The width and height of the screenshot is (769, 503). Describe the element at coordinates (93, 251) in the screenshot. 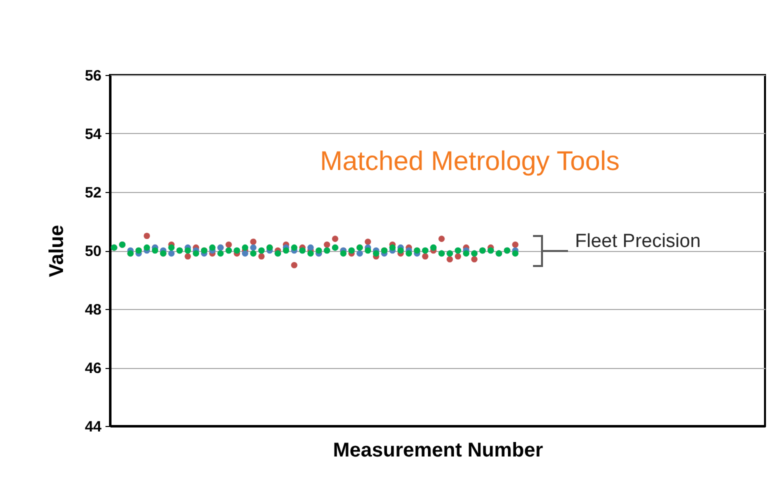

I see `y-tick-label: 50` at that location.